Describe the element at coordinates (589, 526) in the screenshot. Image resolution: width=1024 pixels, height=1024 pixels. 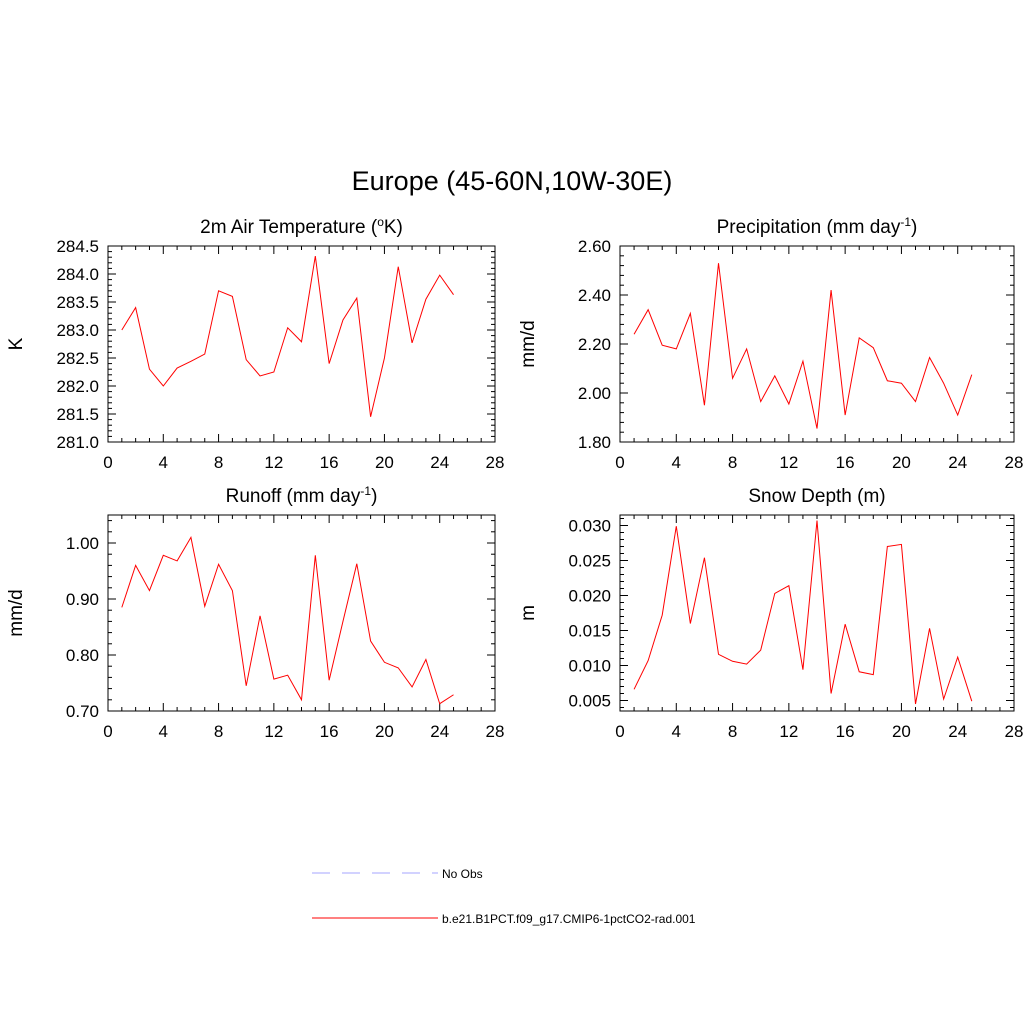
I see `y-tick-label: 0.030` at that location.